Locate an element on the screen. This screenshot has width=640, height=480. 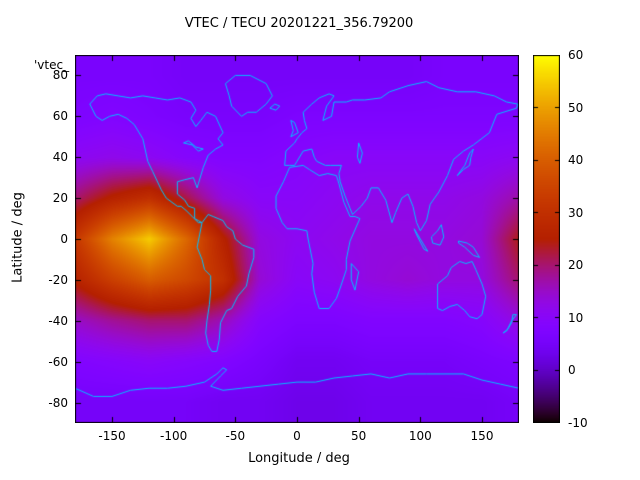
chart-title: VTEC / TECU 20201221_356.79200 is located at coordinates (299, 23).